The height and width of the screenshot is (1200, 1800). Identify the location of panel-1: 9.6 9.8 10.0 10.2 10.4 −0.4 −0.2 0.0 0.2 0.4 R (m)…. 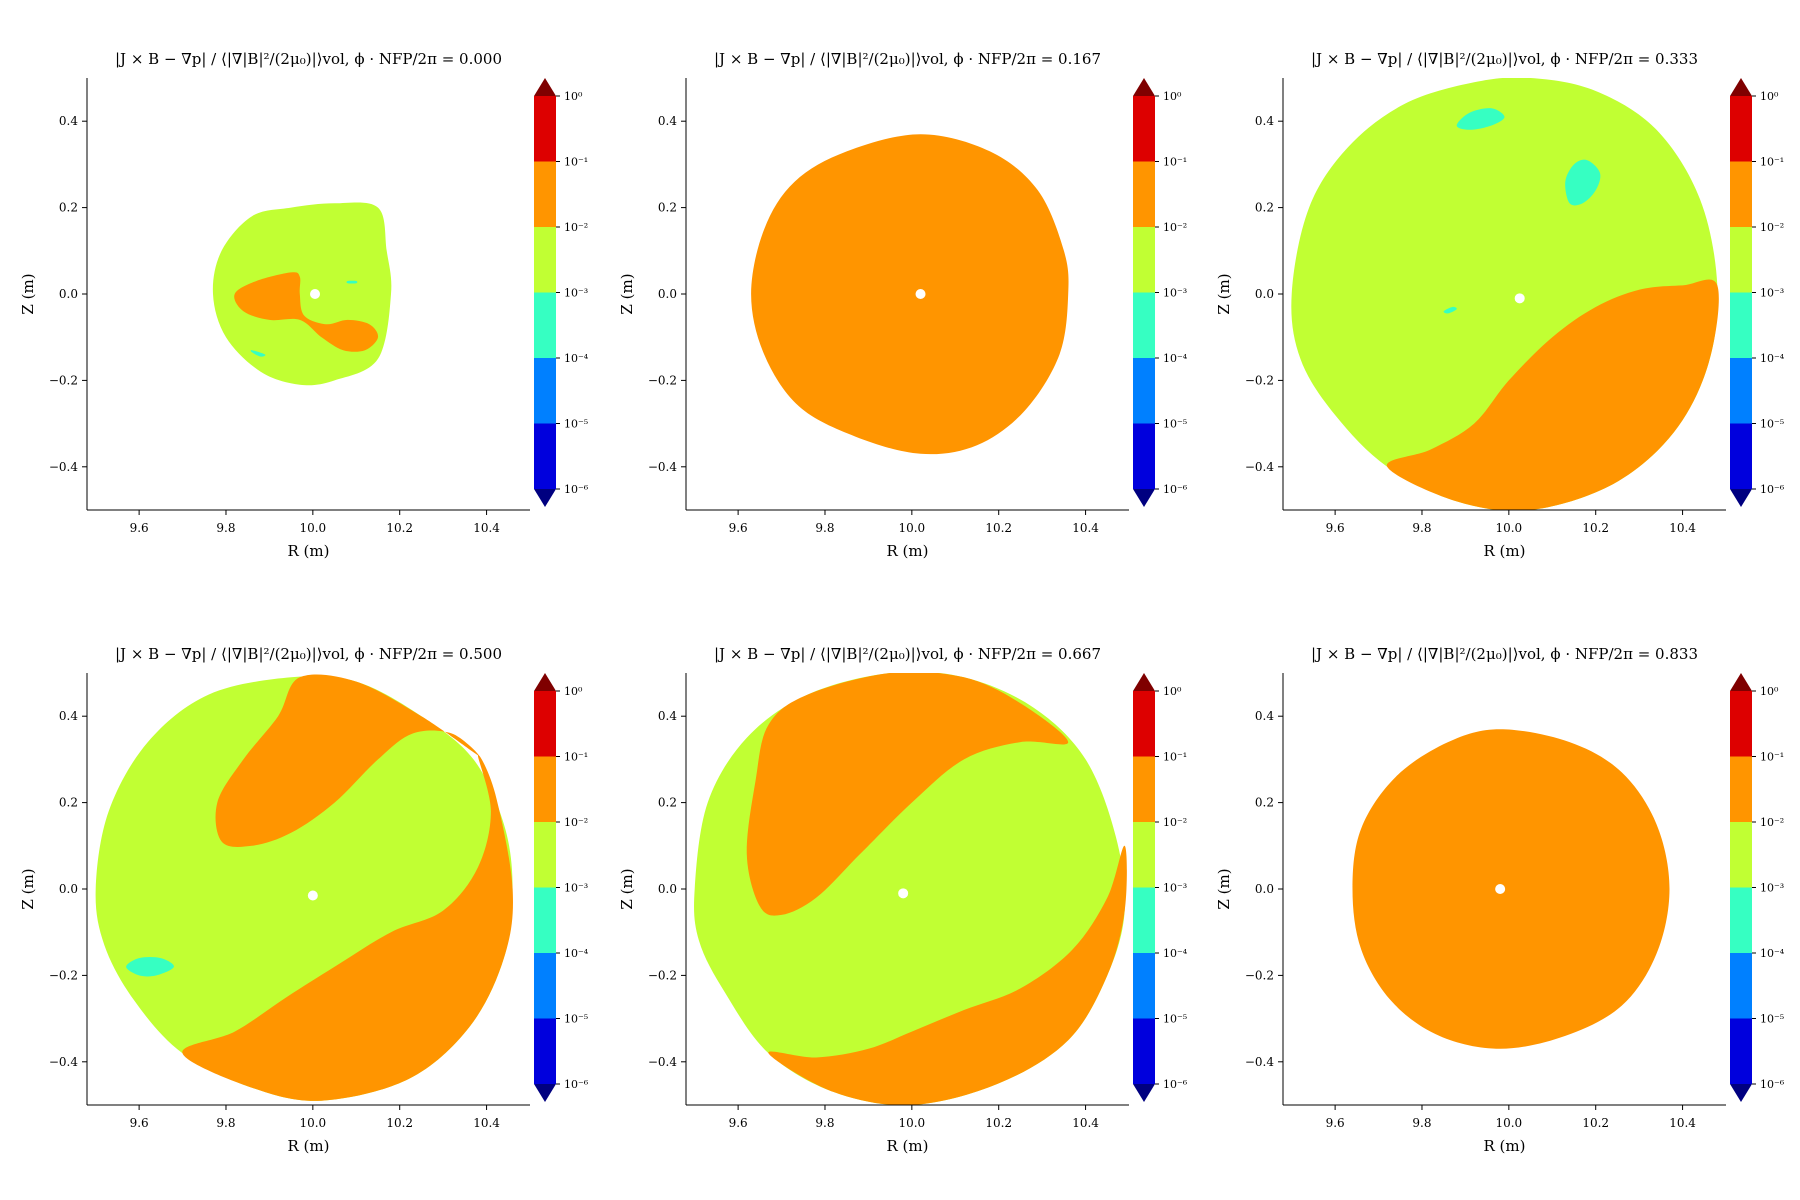
(304, 305).